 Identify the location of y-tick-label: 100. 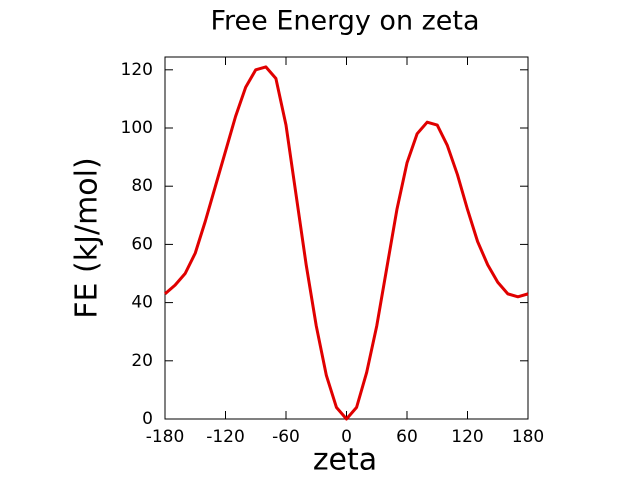
(137, 128).